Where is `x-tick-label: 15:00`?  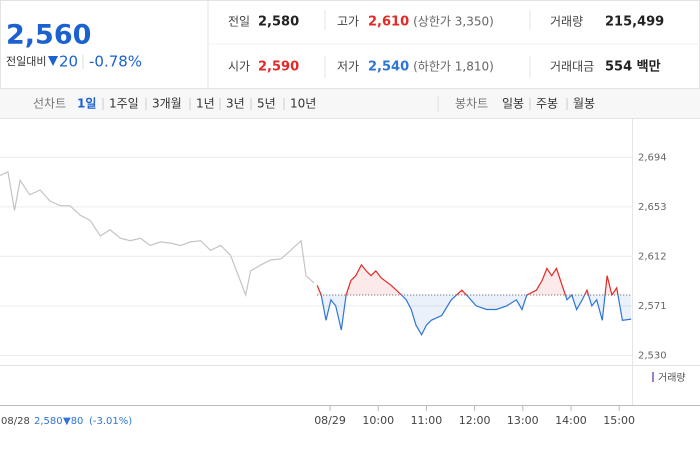 x-tick-label: 15:00 is located at coordinates (619, 420).